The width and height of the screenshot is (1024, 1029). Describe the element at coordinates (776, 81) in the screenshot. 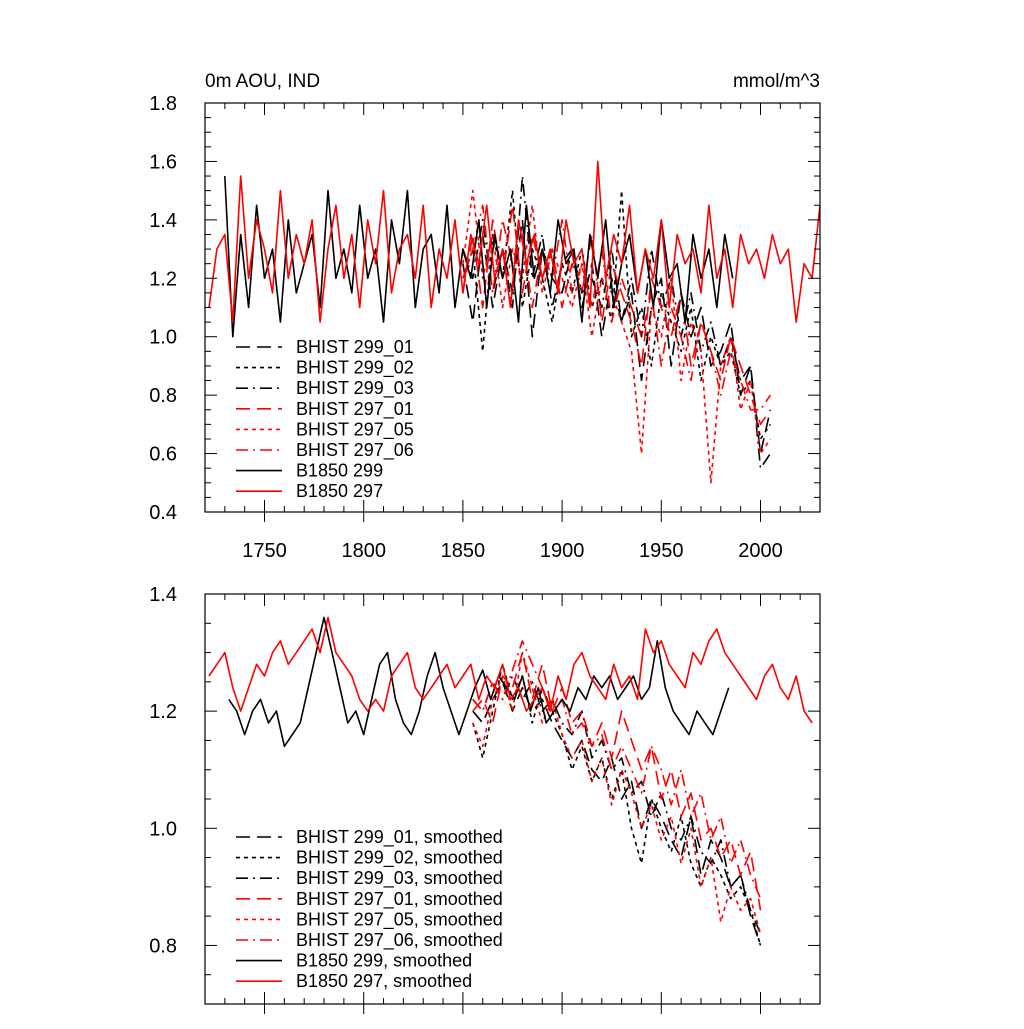

I see `chart-units: mmol/m^3` at that location.